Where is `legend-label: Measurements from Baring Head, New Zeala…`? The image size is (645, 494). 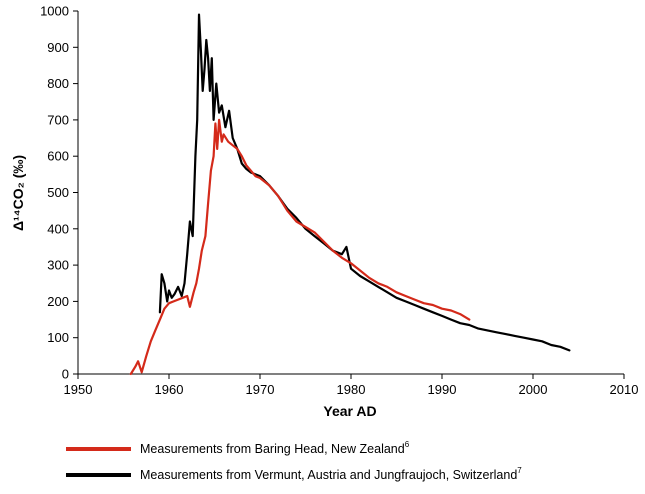
legend-label: Measurements from Baring Head, New Zeala… is located at coordinates (275, 448).